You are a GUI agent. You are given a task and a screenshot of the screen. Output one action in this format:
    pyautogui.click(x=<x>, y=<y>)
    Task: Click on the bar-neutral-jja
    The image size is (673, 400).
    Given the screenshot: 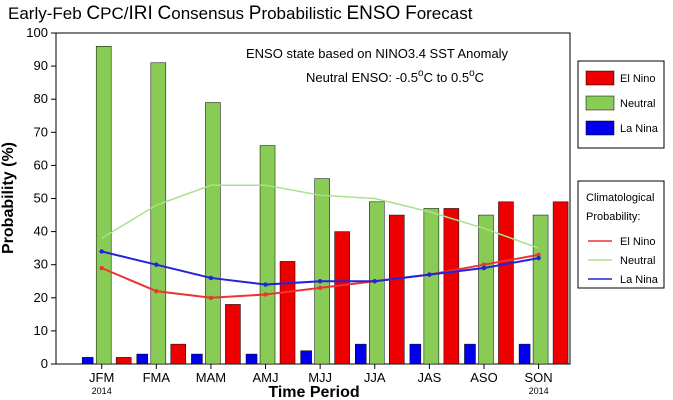 What is the action you would take?
    pyautogui.click(x=377, y=283)
    